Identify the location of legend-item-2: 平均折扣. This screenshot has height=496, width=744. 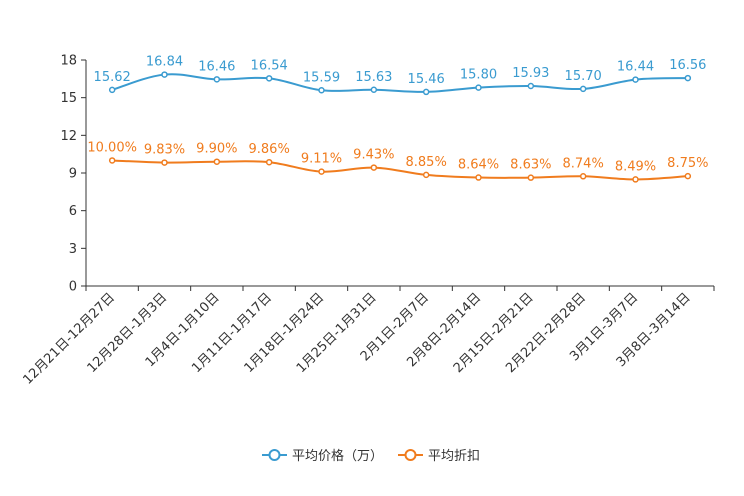
(439, 456).